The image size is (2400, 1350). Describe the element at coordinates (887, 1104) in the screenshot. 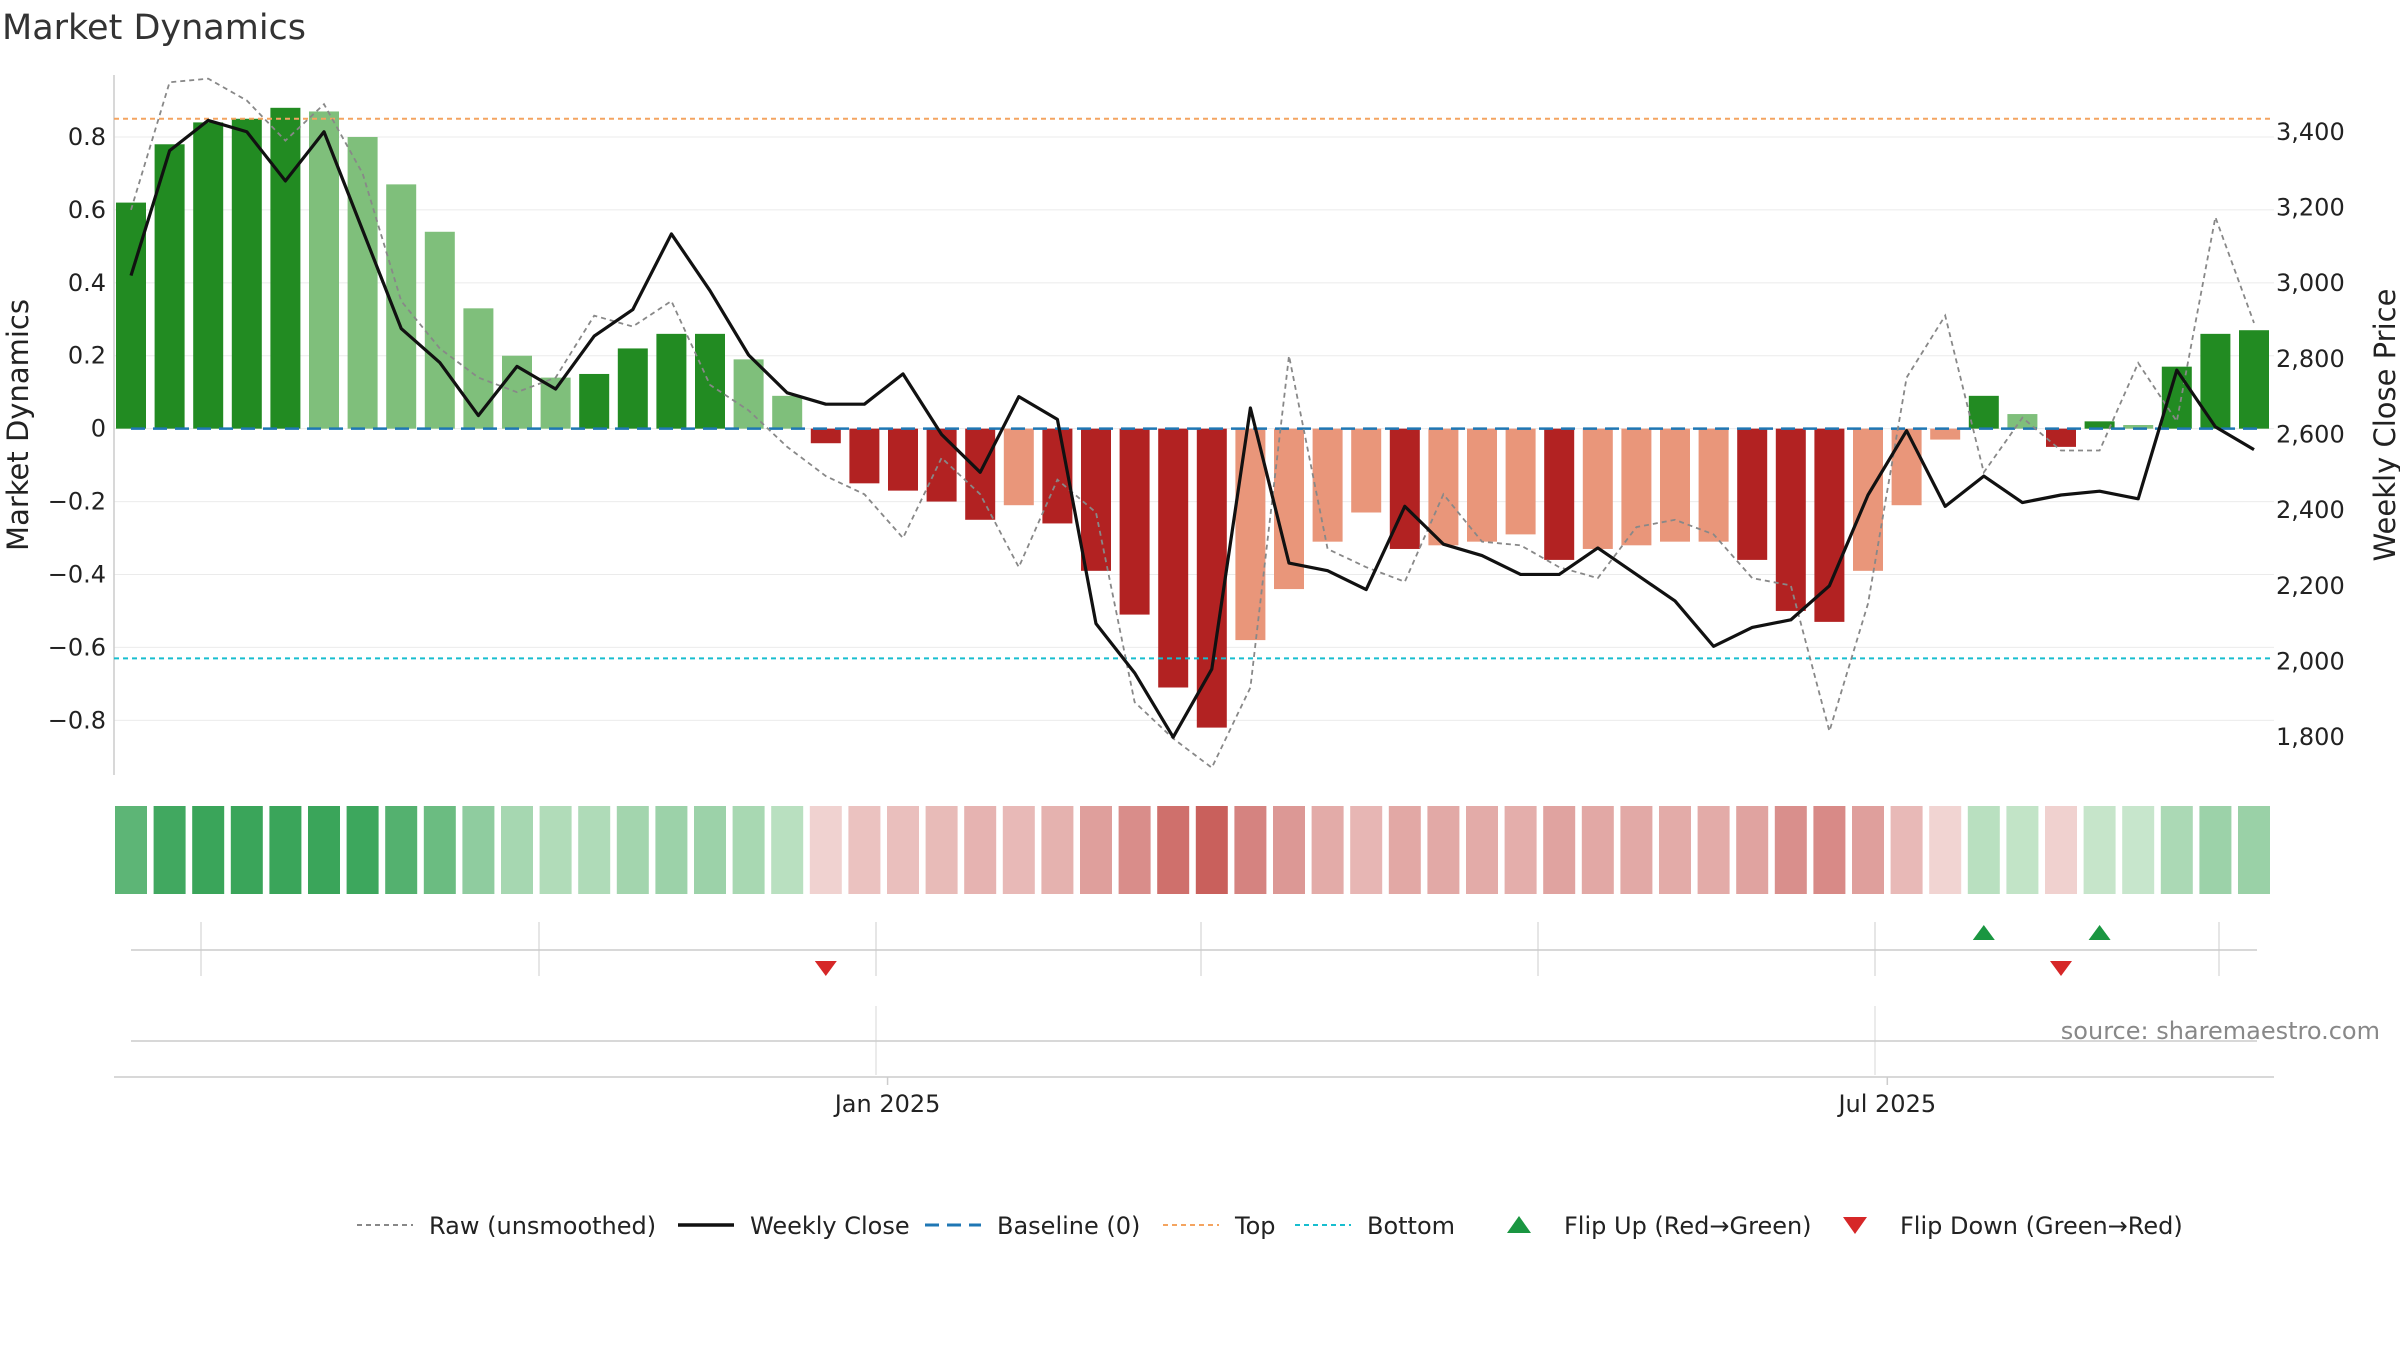

I see `x-tick-label: Jan 2025` at that location.